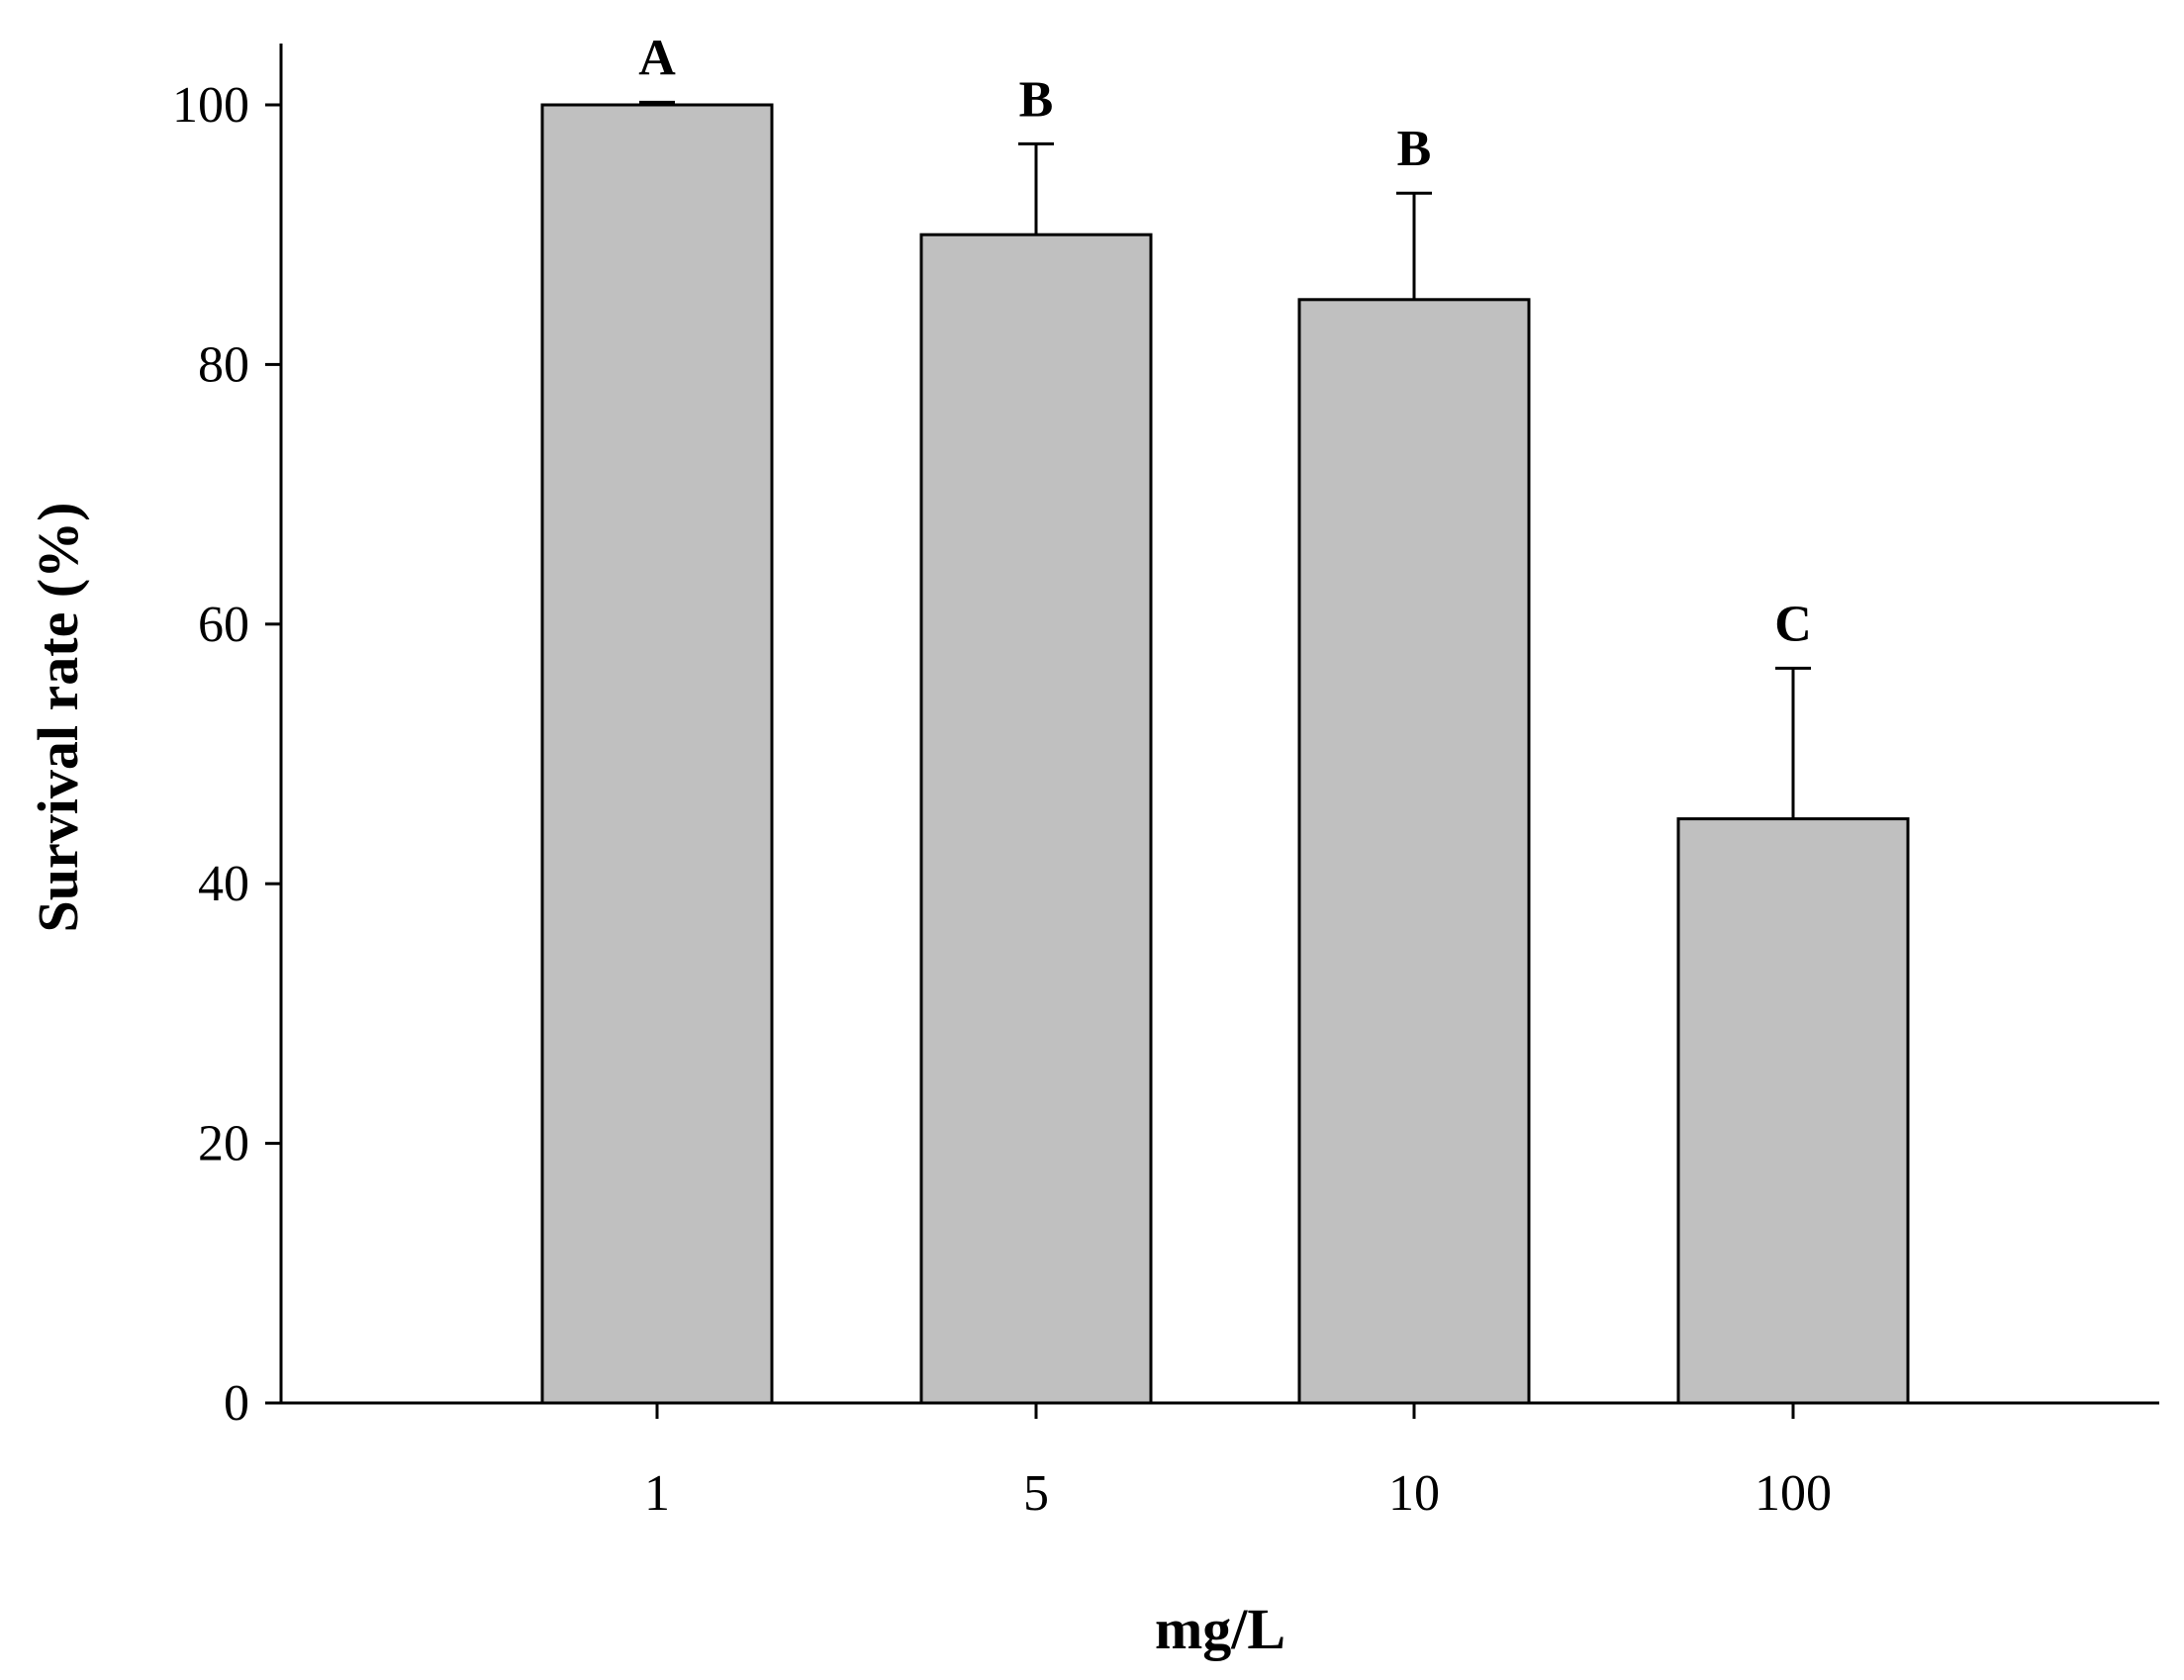 Image resolution: width=2184 pixels, height=1680 pixels. What do you see at coordinates (1414, 1493) in the screenshot?
I see `x-tick-label: 10` at bounding box center [1414, 1493].